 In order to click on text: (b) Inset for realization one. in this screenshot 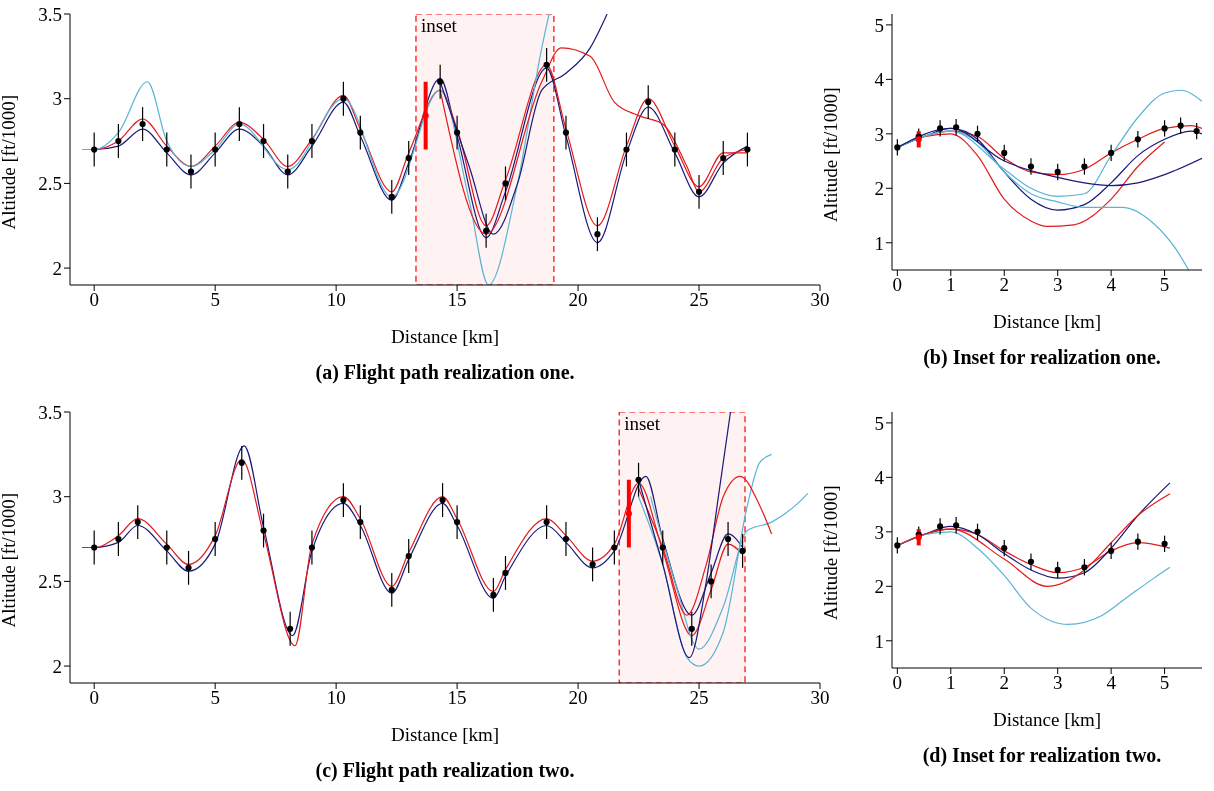, I will do `click(1042, 357)`.